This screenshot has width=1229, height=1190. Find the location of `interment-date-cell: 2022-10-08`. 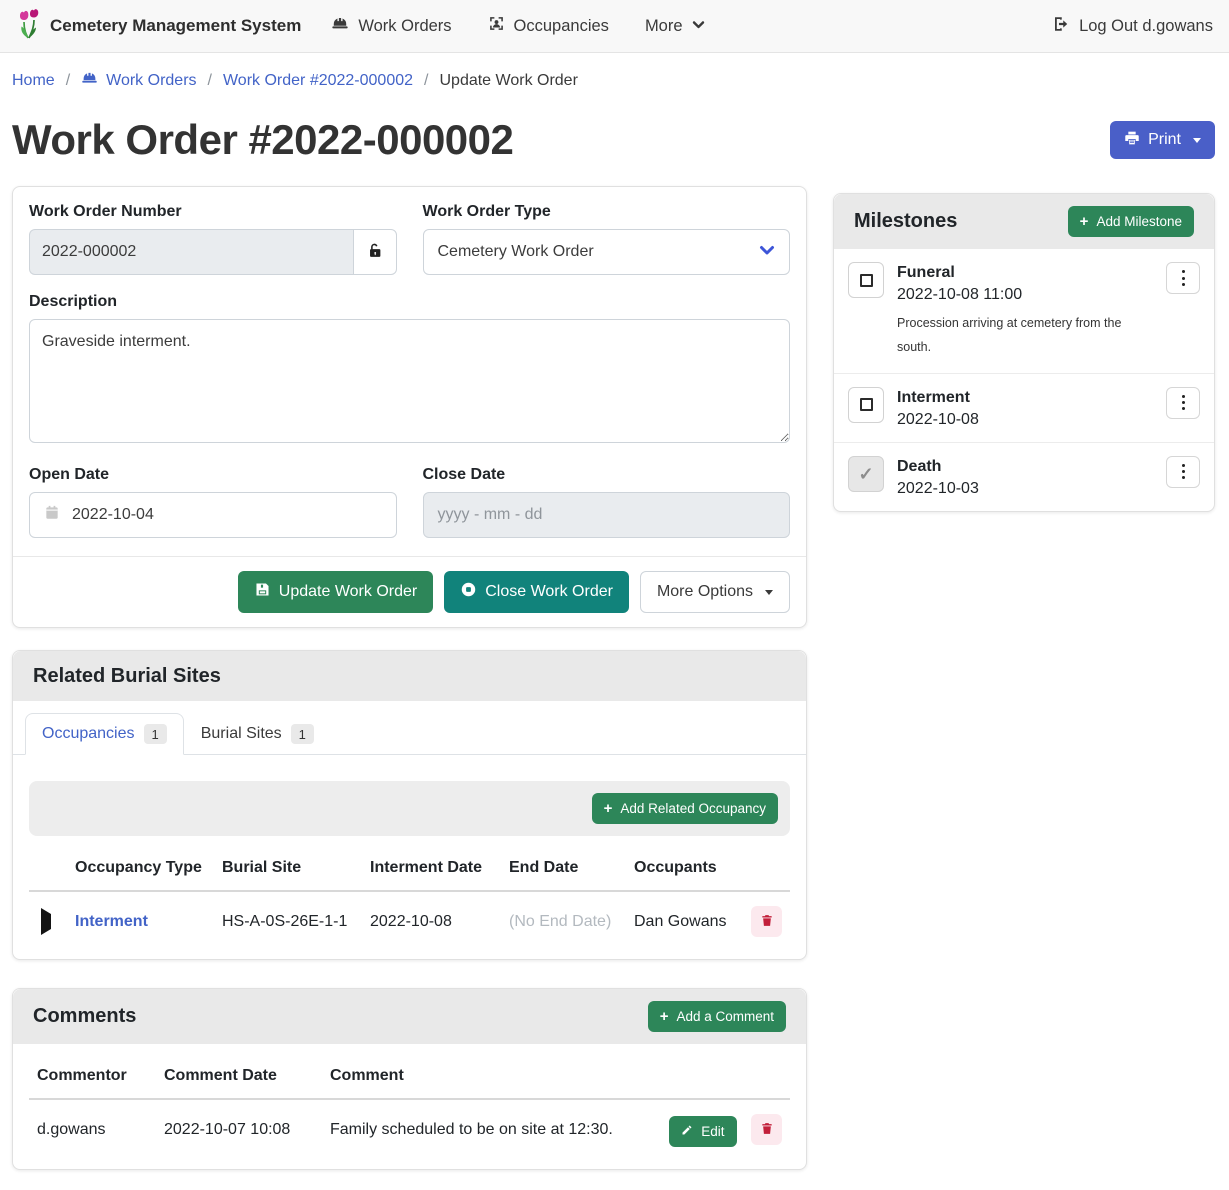

interment-date-cell: 2022-10-08 is located at coordinates (411, 921).